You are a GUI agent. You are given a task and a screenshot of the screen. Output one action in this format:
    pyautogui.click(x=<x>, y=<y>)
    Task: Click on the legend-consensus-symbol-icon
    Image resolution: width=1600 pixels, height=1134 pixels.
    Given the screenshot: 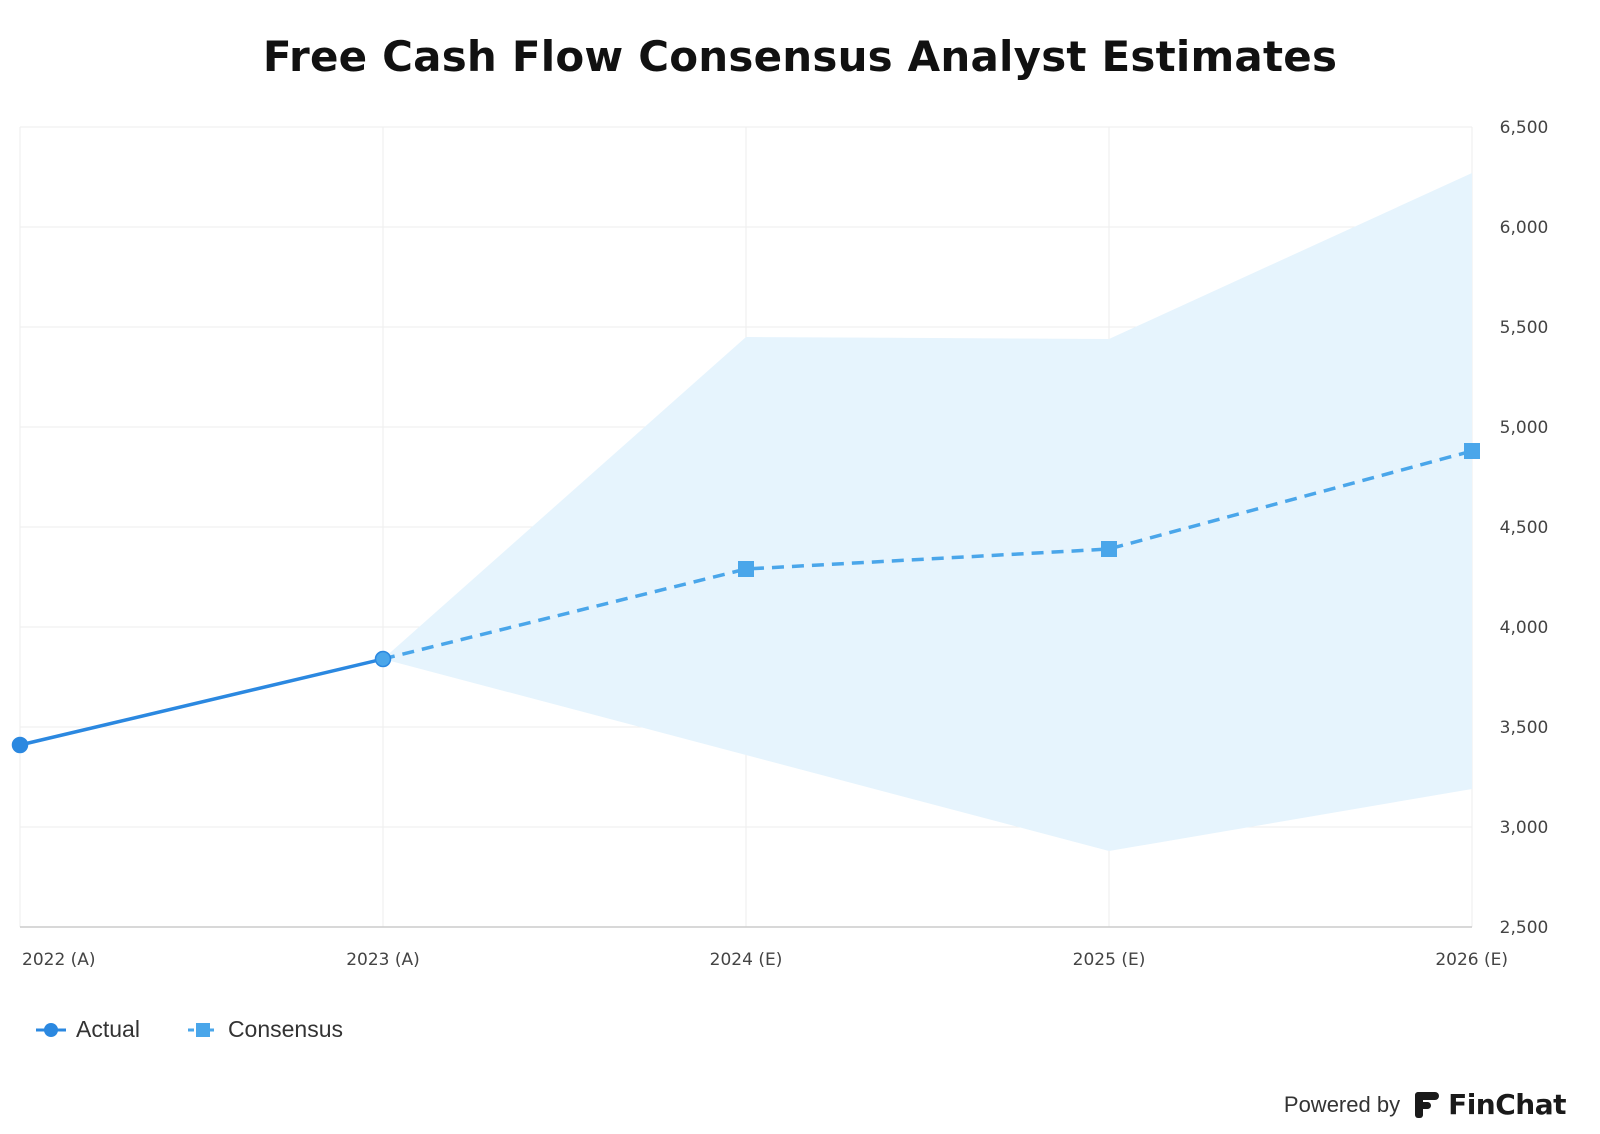 What is the action you would take?
    pyautogui.click(x=202, y=1029)
    